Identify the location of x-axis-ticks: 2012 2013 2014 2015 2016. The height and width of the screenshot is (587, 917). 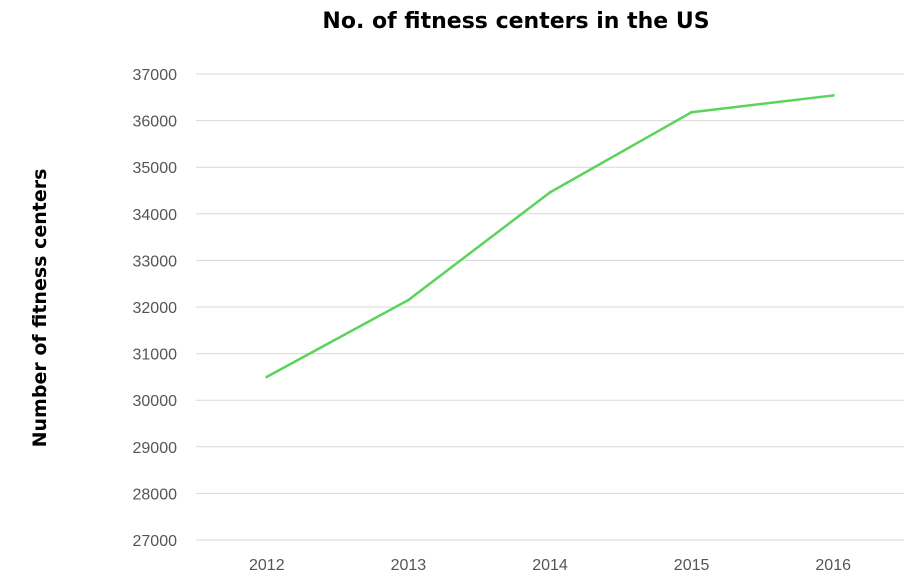
(550, 565).